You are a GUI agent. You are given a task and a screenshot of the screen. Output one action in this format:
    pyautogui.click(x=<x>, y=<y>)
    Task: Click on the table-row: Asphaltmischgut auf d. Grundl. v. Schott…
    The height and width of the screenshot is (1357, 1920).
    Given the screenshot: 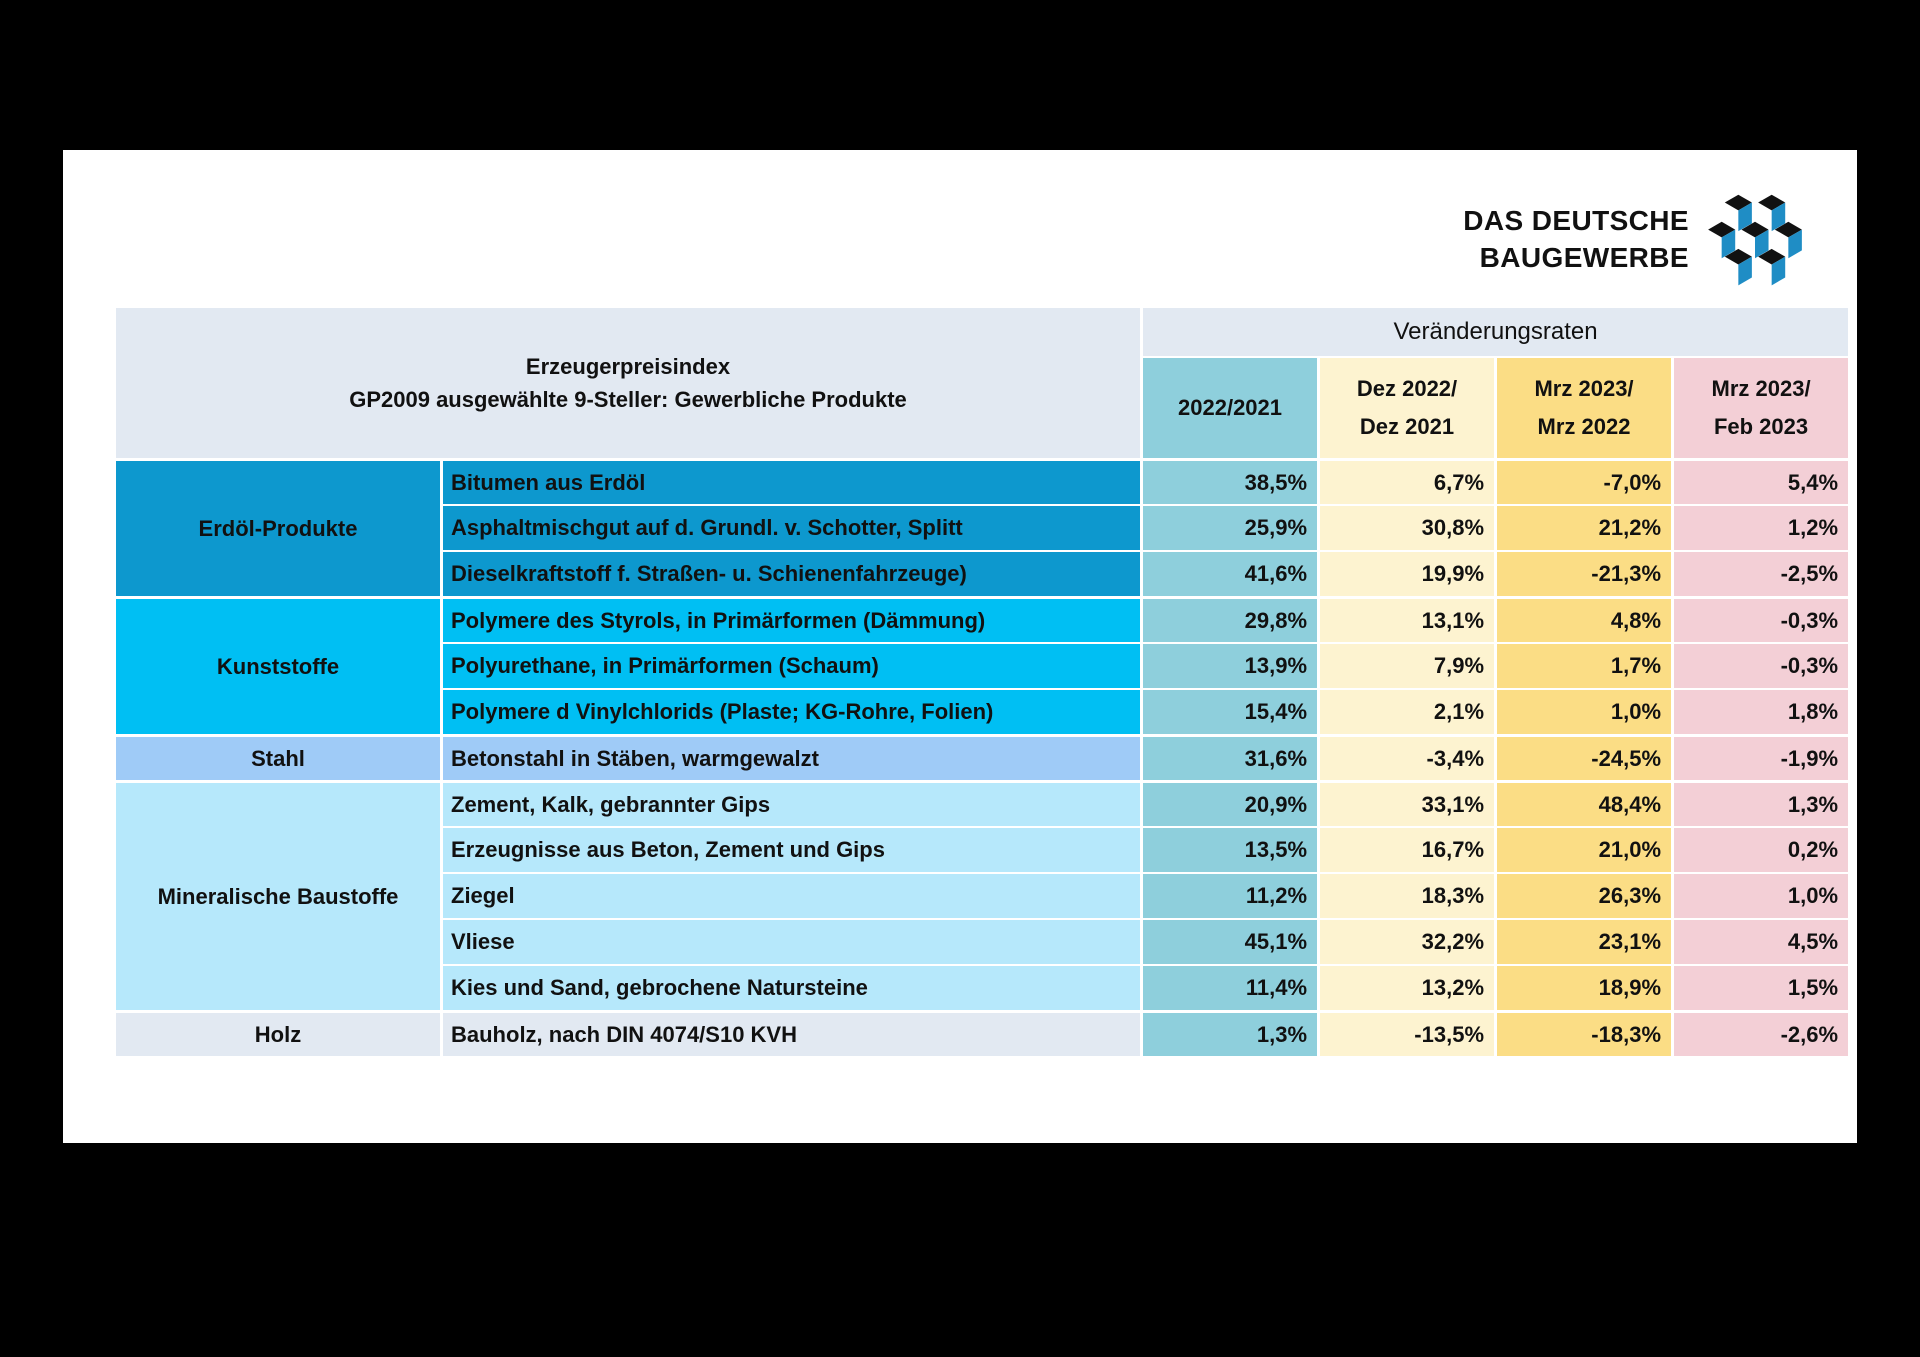 What is the action you would take?
    pyautogui.click(x=982, y=527)
    